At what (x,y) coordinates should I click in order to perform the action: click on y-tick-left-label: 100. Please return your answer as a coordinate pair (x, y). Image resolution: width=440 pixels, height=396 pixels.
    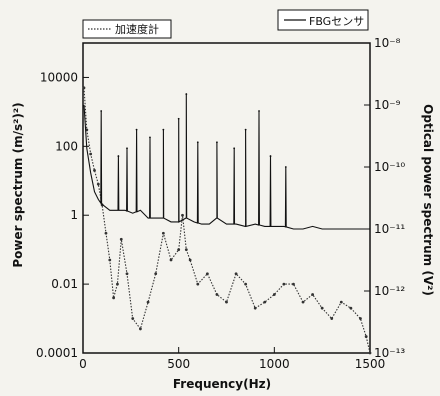
    Looking at the image, I should click on (66, 146).